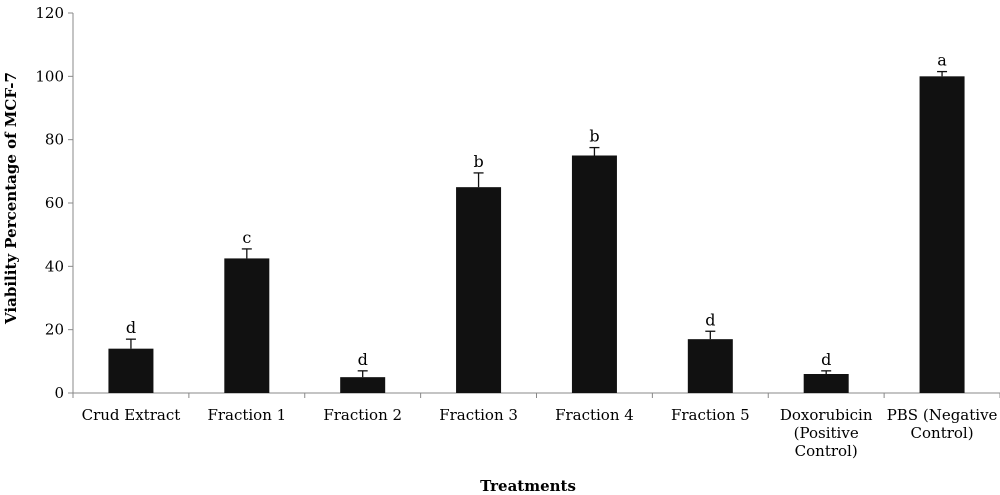  Describe the element at coordinates (942, 415) in the screenshot. I see `category-label: PBS (Negative` at that location.